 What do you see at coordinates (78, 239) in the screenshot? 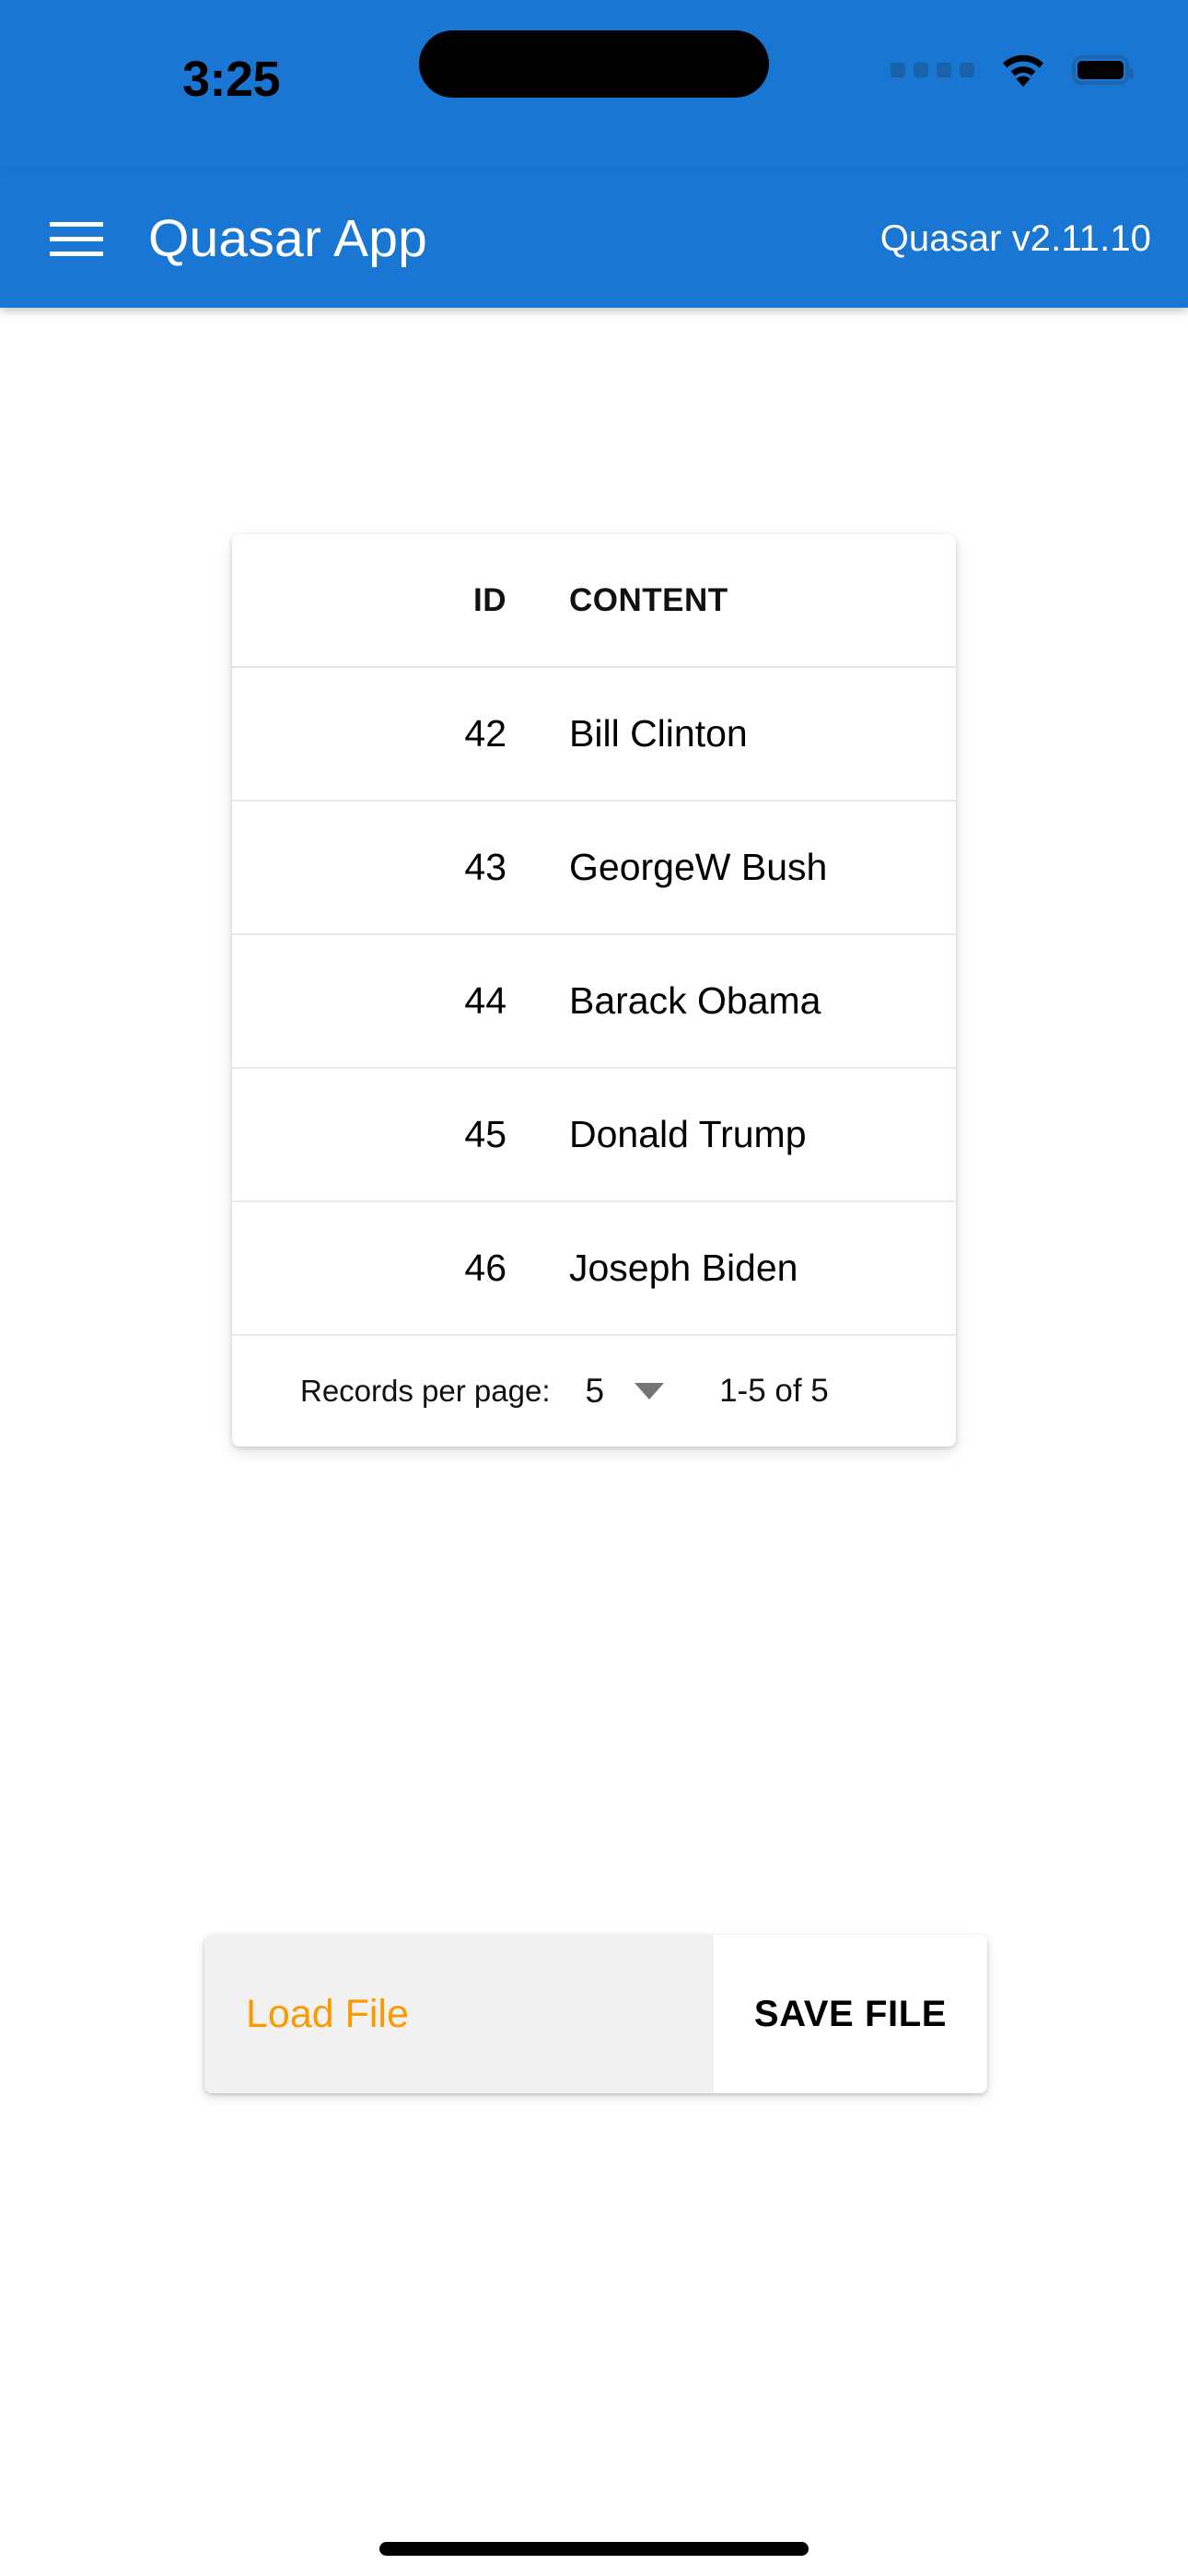
I see `hamburger-menu-icon` at bounding box center [78, 239].